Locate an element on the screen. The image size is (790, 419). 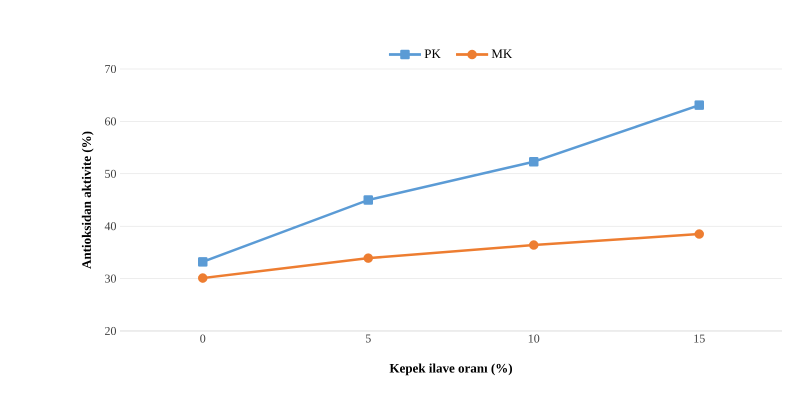
legend-label: MK is located at coordinates (502, 54).